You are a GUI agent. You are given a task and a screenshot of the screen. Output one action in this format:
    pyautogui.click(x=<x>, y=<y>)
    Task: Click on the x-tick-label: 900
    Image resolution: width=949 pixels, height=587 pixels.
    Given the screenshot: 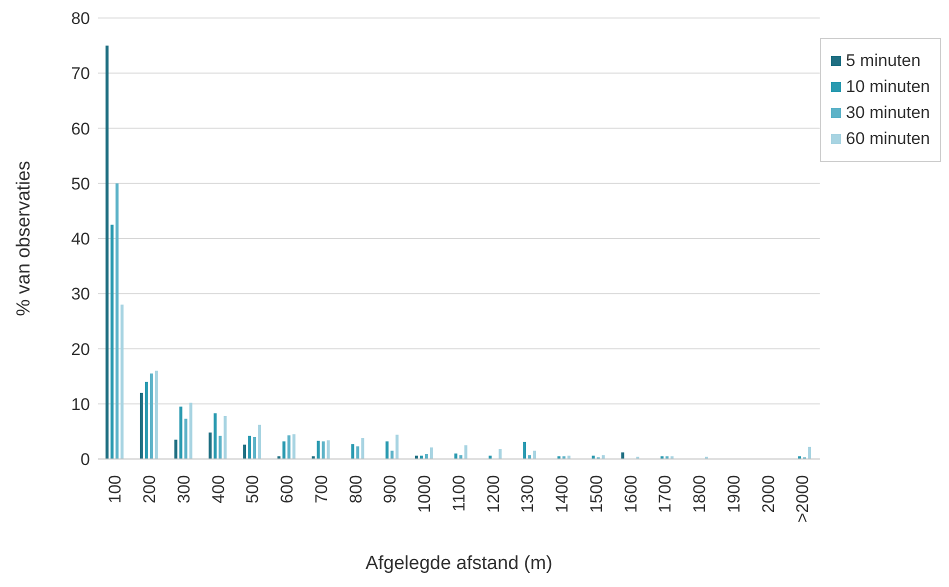 What is the action you would take?
    pyautogui.click(x=390, y=489)
    